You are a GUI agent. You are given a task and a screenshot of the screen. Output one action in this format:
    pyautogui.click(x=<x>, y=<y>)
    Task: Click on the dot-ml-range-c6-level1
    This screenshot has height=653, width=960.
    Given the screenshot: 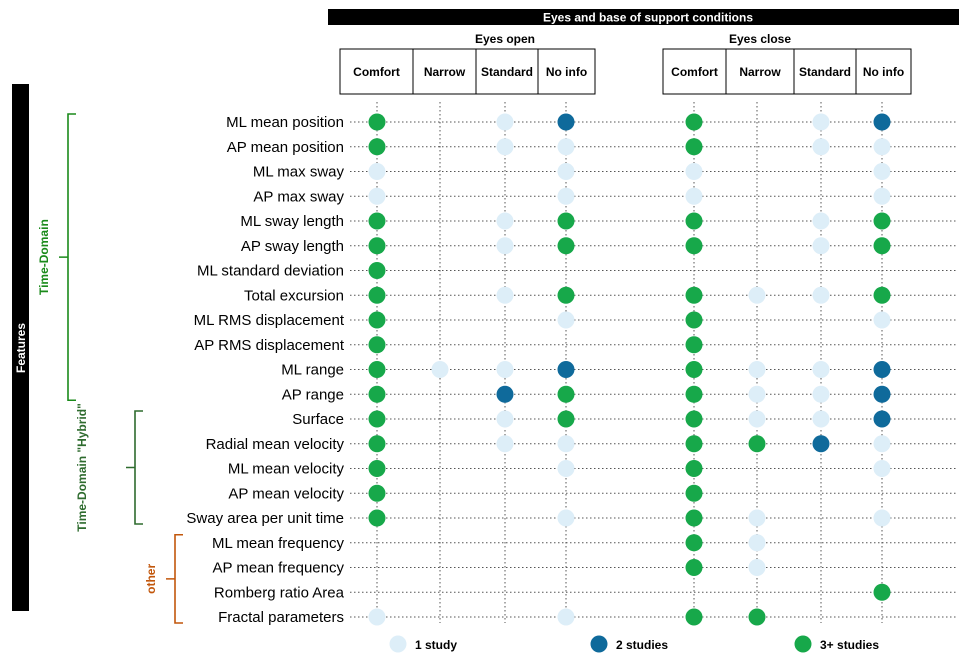 What is the action you would take?
    pyautogui.click(x=757, y=369)
    